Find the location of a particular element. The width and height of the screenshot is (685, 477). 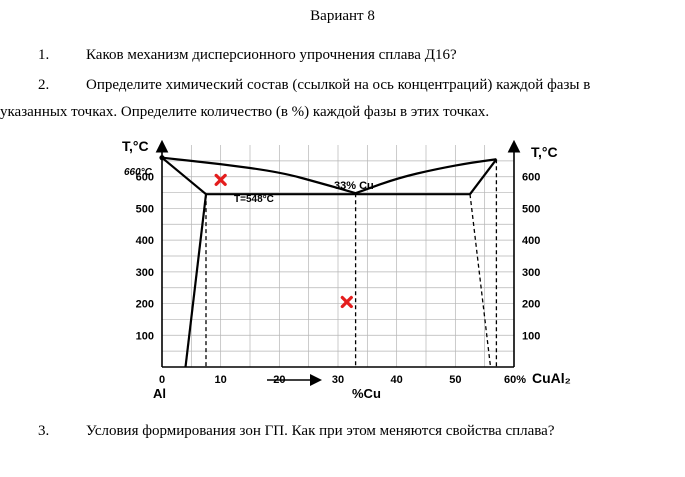

y-tick-label-left: 300 is located at coordinates (145, 273).